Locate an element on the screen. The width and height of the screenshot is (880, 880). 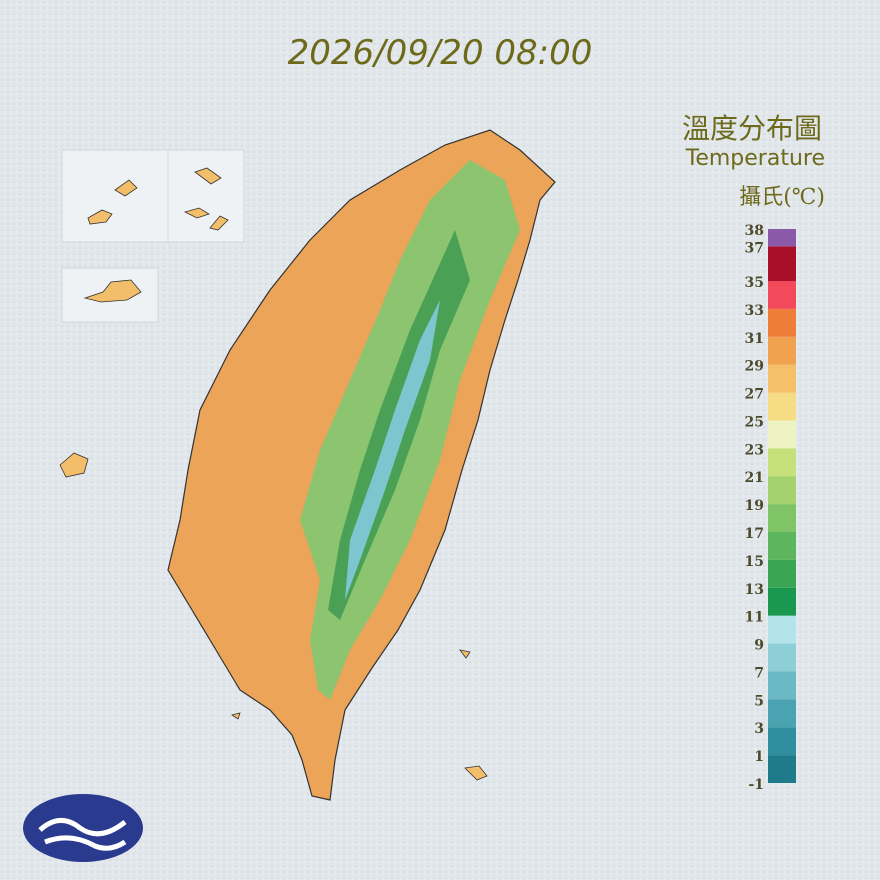
legend-label: 5 is located at coordinates (759, 701).